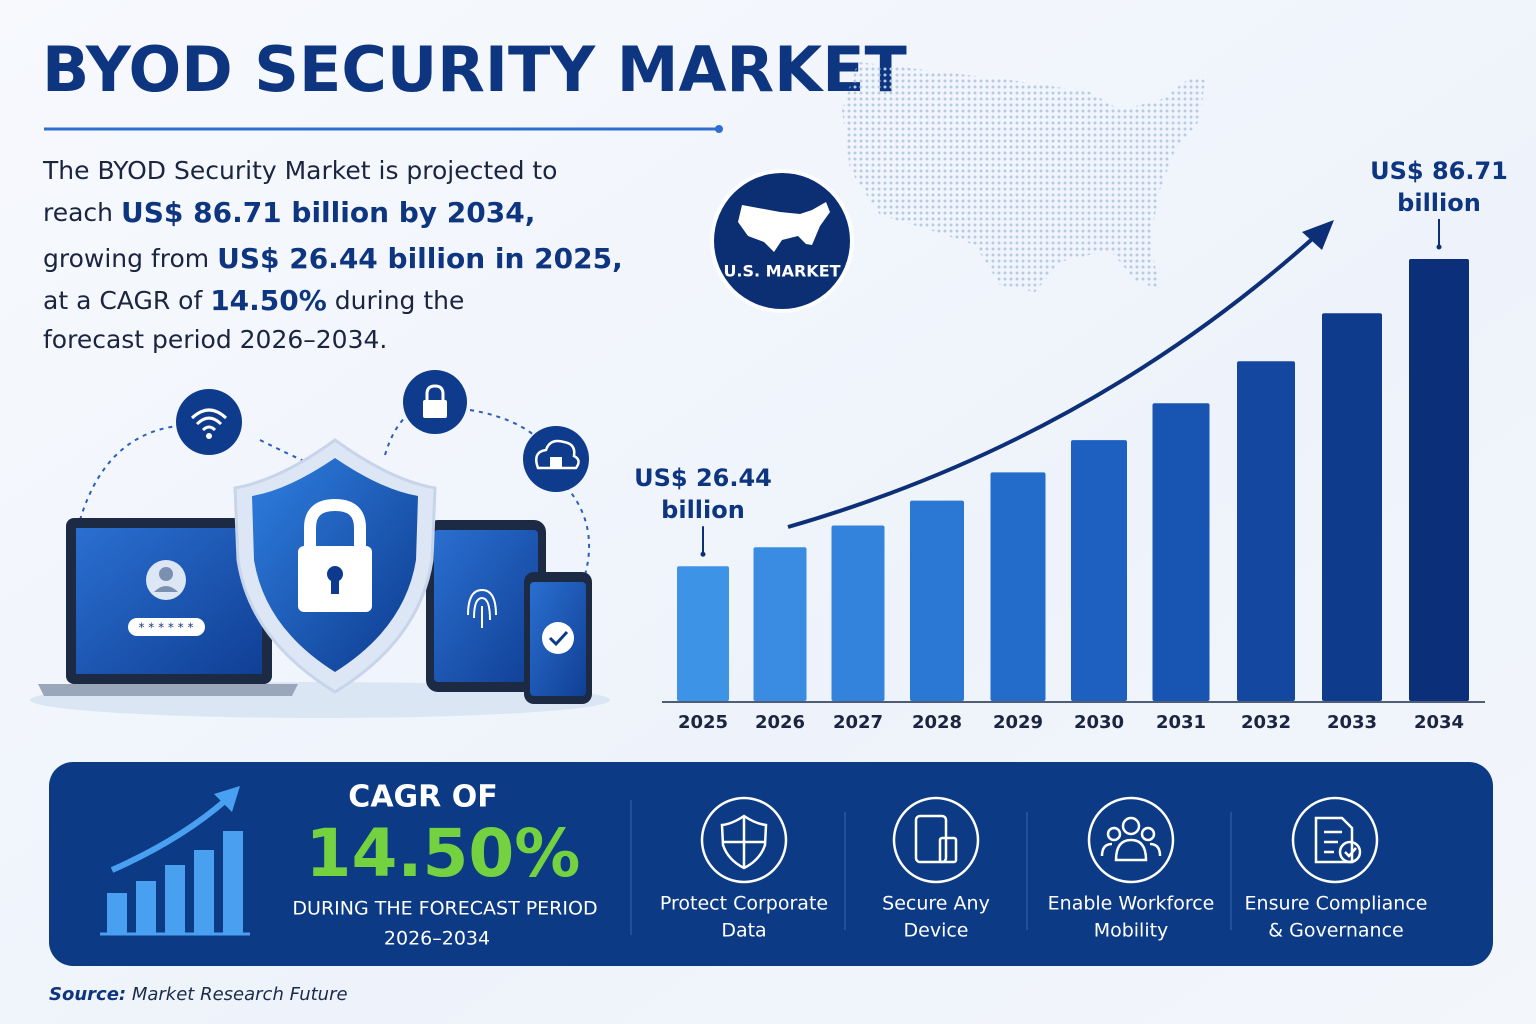 This screenshot has height=1024, width=1536. I want to click on description-highlight: US$ 86.71 billion by 2034,, so click(328, 212).